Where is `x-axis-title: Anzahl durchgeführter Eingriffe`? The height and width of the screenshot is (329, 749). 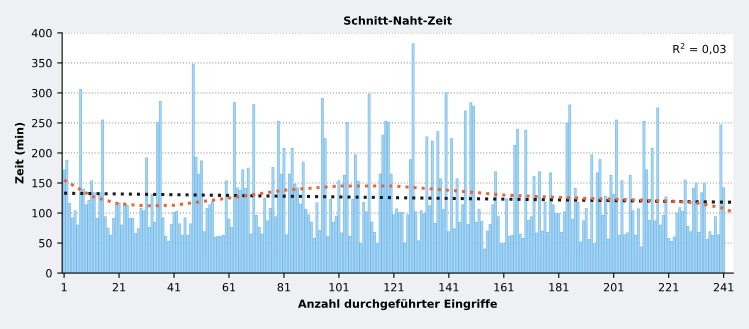
x-axis-title: Anzahl durchgeführter Eingriffe is located at coordinates (397, 304).